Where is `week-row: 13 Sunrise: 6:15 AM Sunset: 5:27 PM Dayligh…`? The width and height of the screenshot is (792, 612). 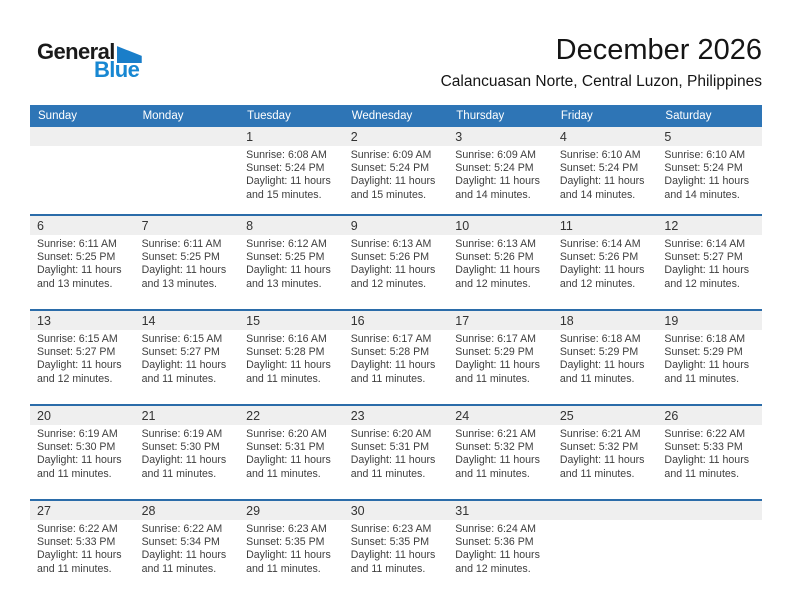
week-row: 13 Sunrise: 6:15 AM Sunset: 5:27 PM Dayligh… is located at coordinates (396, 356).